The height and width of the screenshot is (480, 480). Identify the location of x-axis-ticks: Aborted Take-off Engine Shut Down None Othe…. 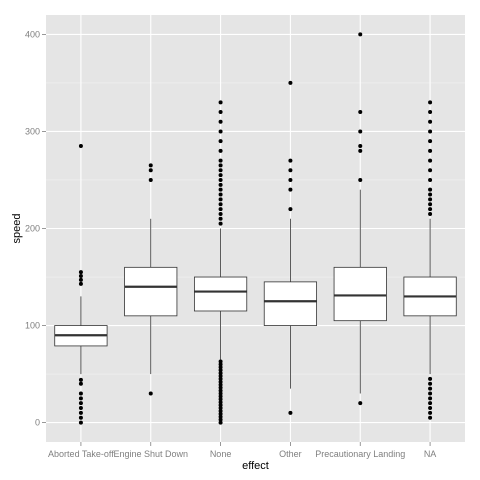
(242, 450).